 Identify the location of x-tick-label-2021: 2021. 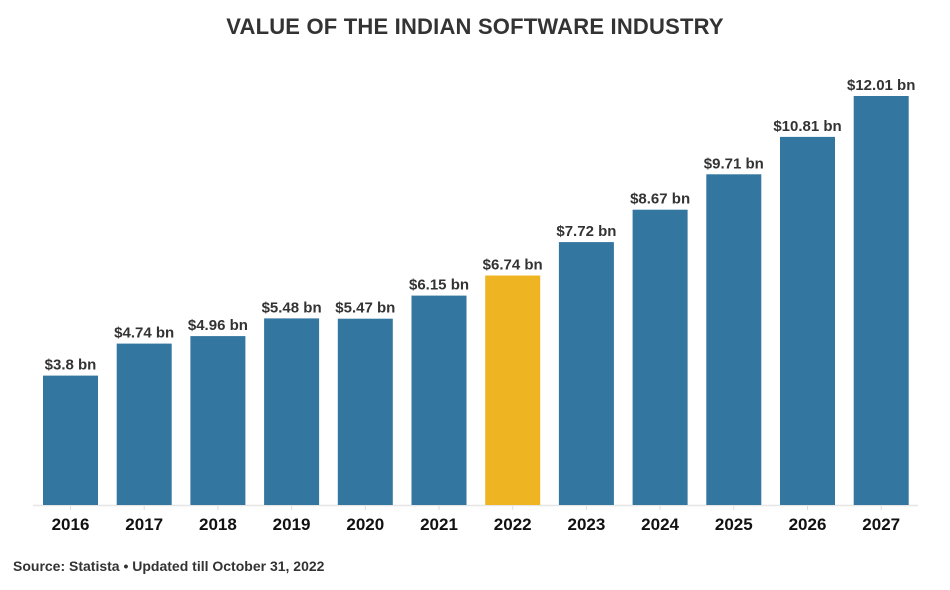
(439, 524).